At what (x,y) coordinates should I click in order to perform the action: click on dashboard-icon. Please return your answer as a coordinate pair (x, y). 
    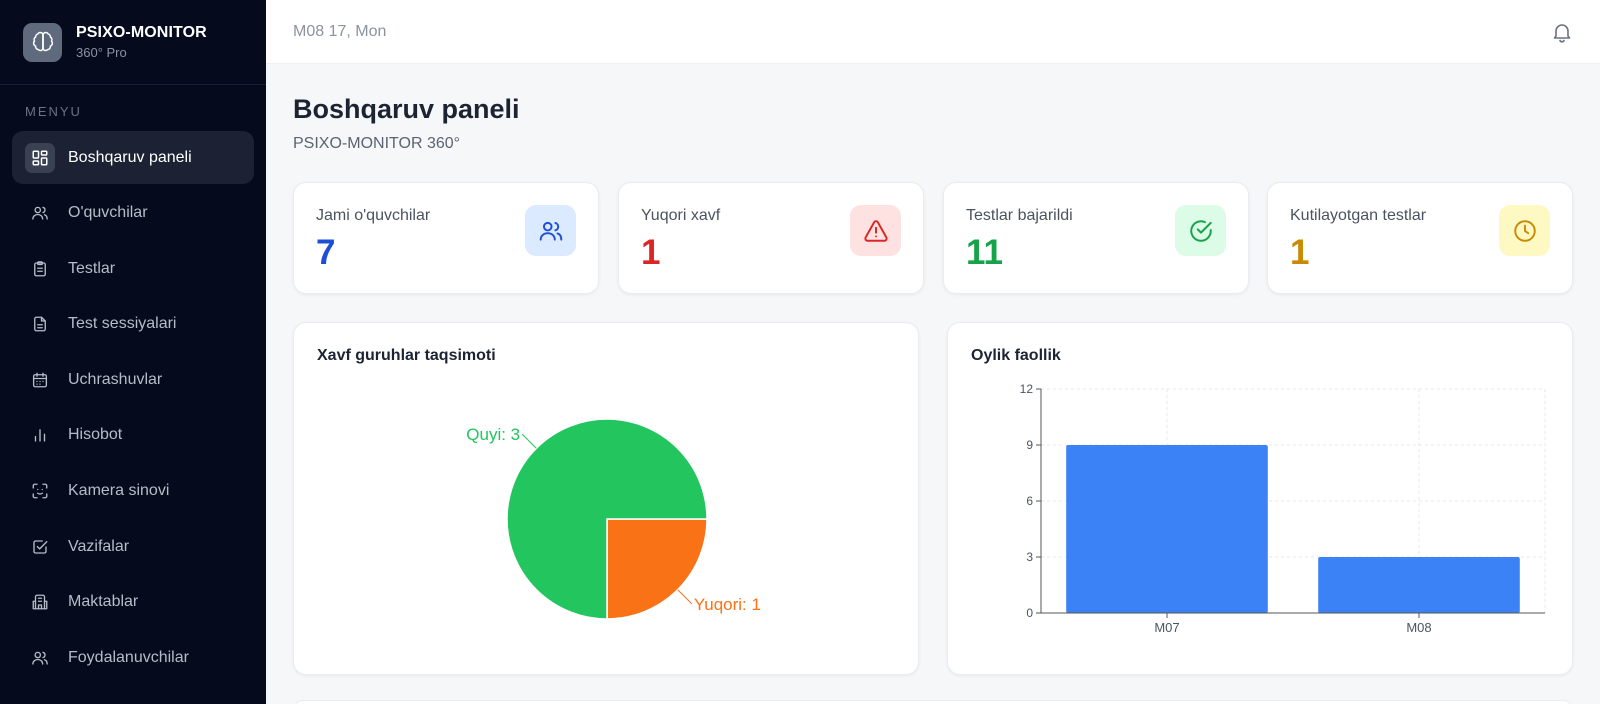
    Looking at the image, I should click on (40, 157).